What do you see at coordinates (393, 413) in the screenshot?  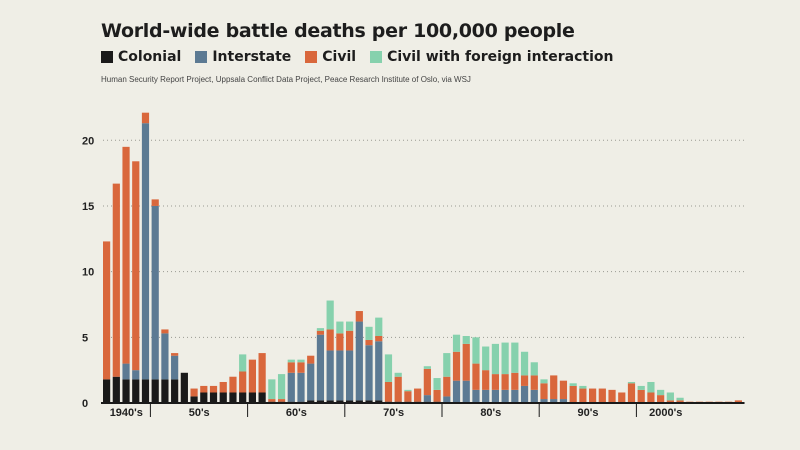 I see `x-decade-label: 70's` at bounding box center [393, 413].